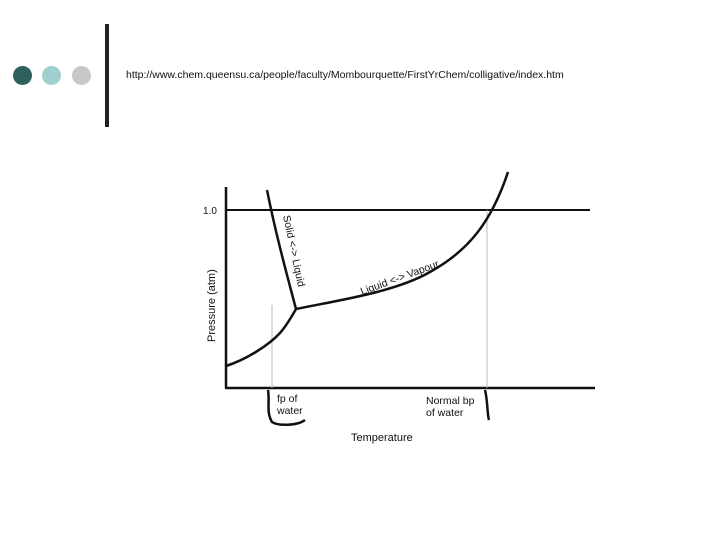 Image resolution: width=720 pixels, height=540 pixels. Describe the element at coordinates (212, 305) in the screenshot. I see `y-axis-label: Pressure (atm)` at that location.